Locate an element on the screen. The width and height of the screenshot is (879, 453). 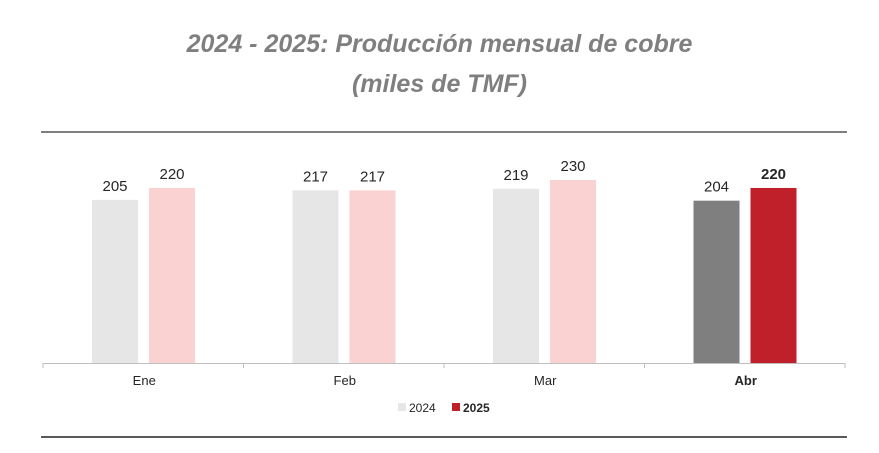
bar-value-label-2024-Ene: 205 is located at coordinates (114, 186).